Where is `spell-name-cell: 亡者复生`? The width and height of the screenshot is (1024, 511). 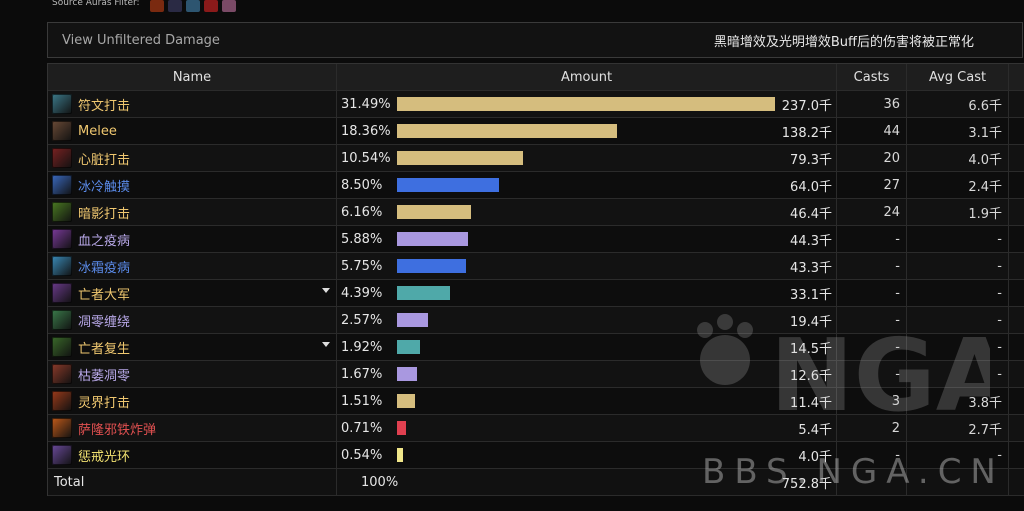 spell-name-cell: 亡者复生 is located at coordinates (192, 347).